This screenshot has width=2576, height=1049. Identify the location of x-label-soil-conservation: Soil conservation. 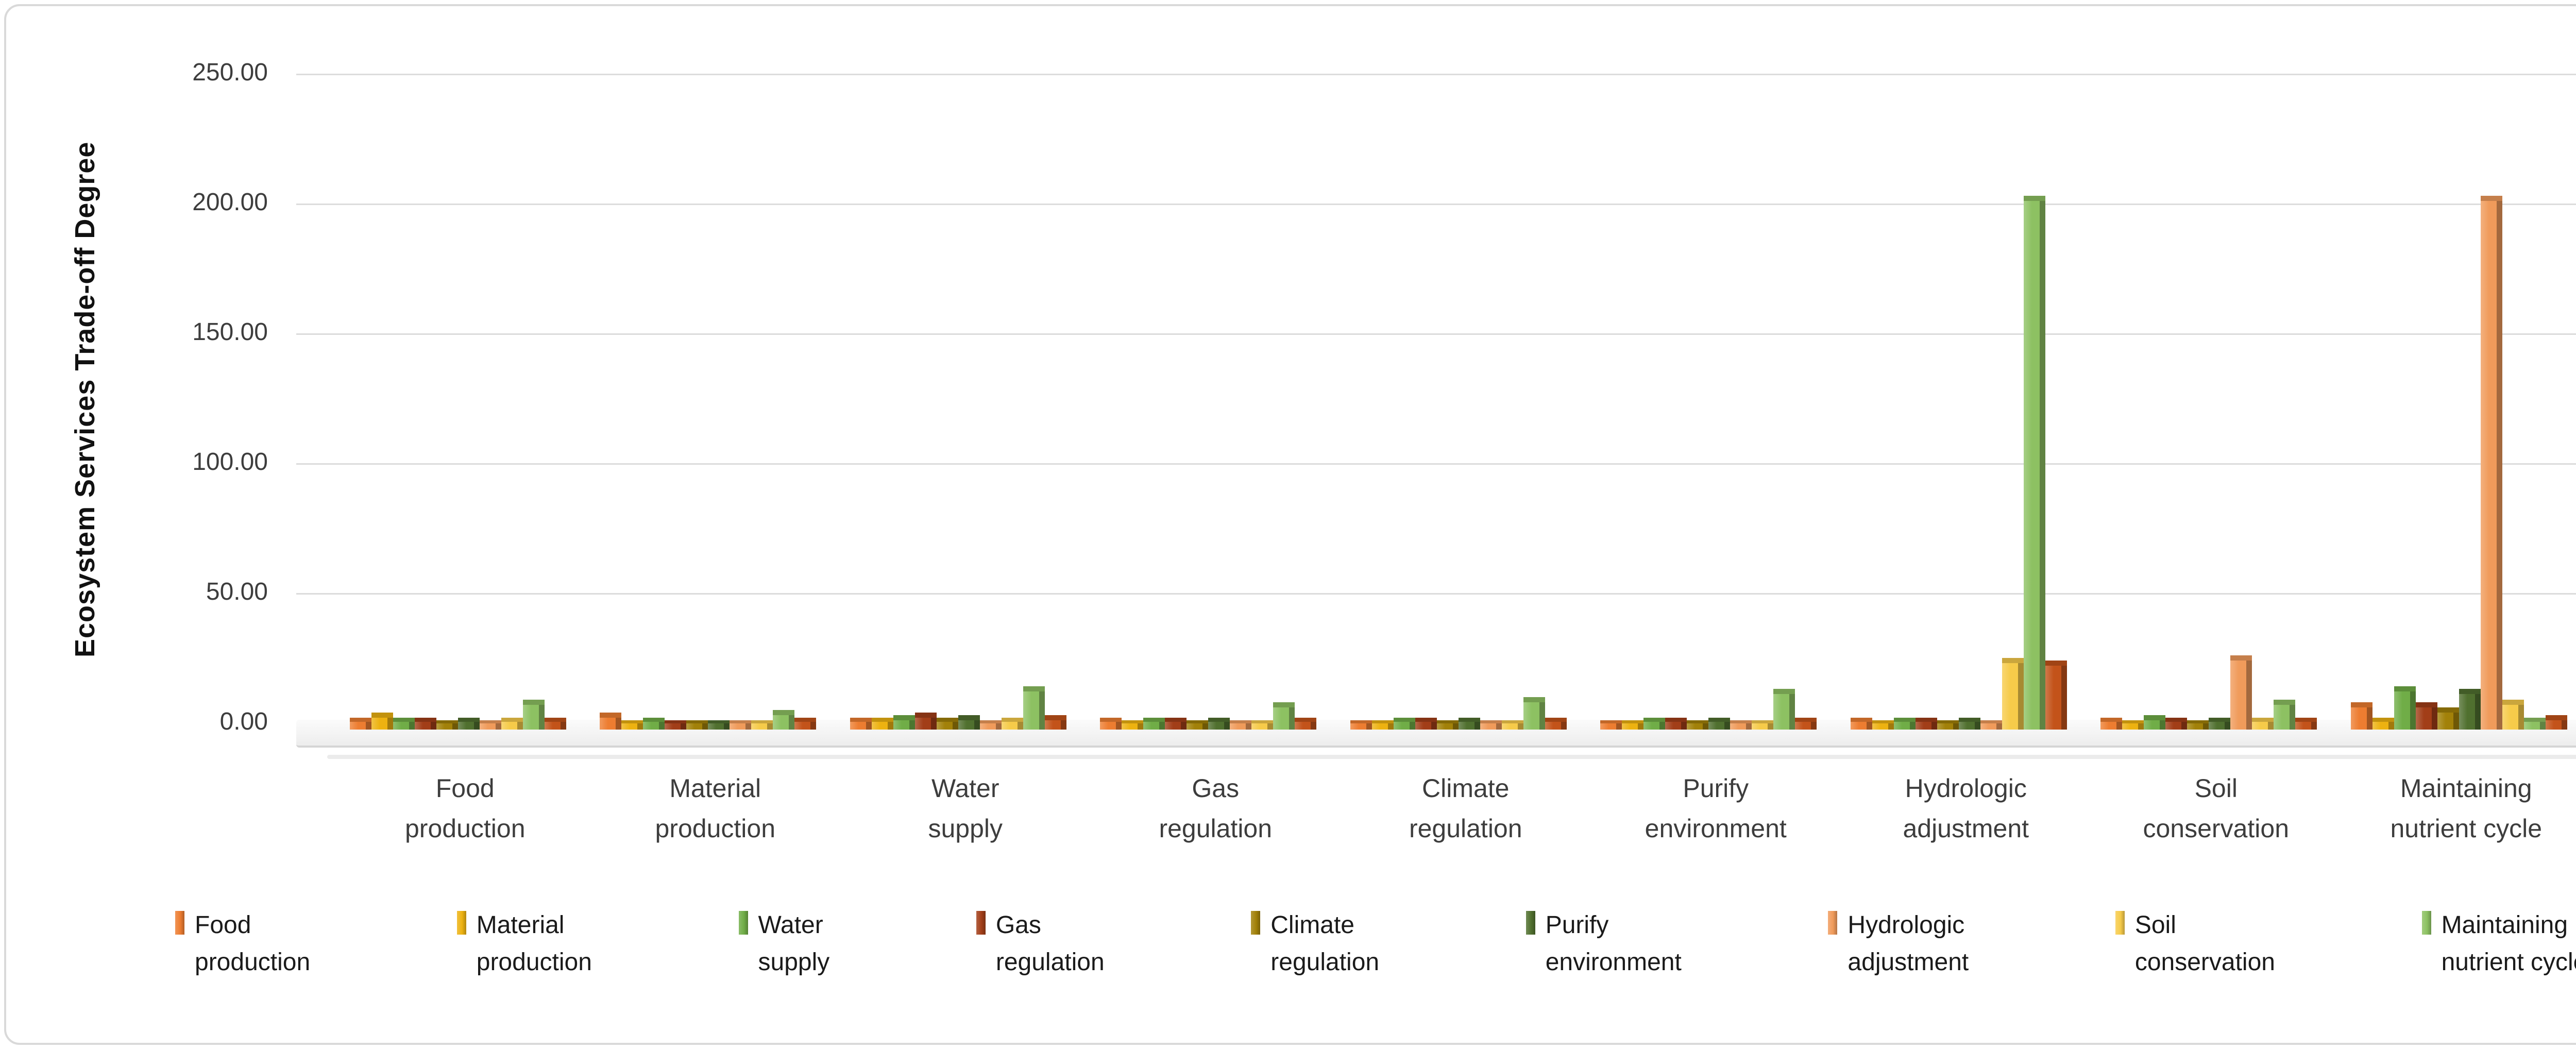
(2216, 808).